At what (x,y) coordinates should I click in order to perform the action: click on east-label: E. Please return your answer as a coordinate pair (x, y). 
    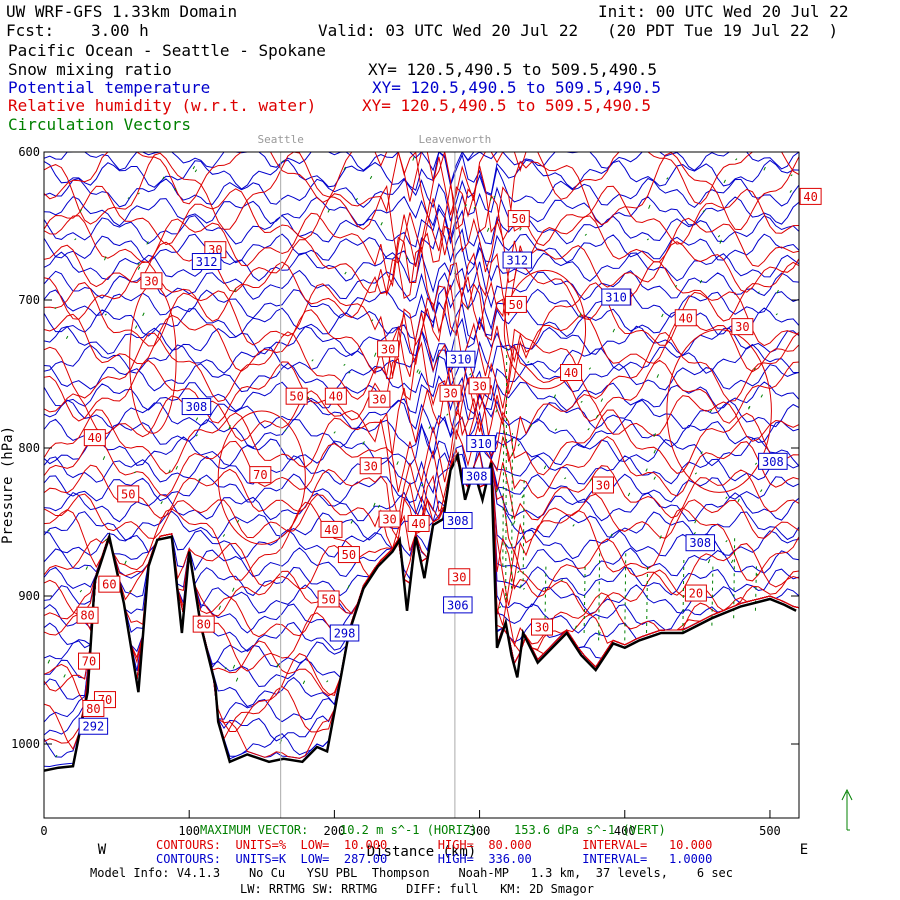
    Looking at the image, I should click on (804, 850).